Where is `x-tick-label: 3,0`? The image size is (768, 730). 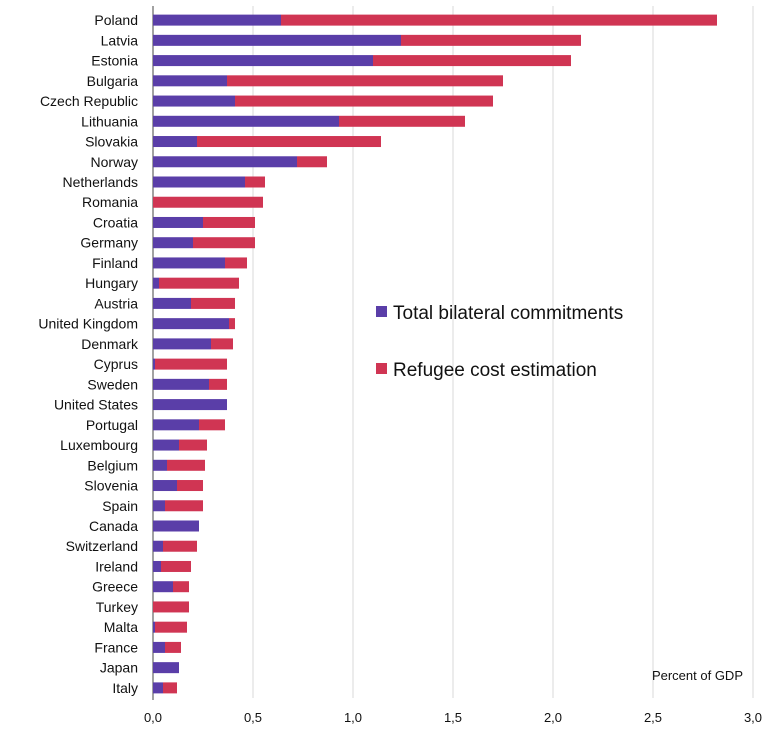 x-tick-label: 3,0 is located at coordinates (753, 717).